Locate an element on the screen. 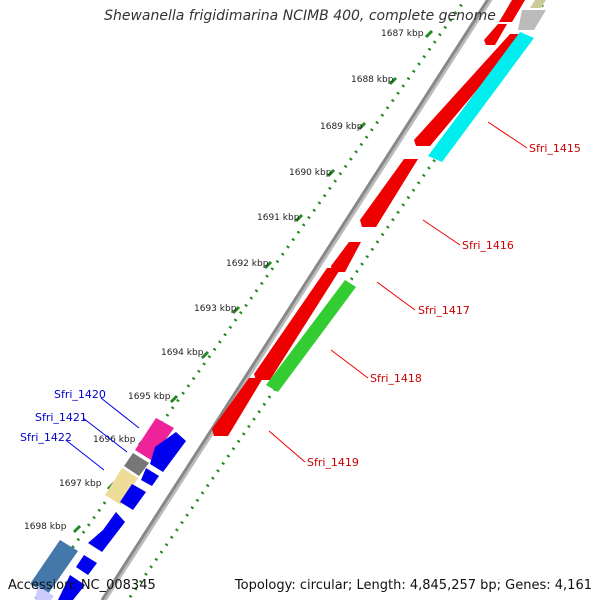 The image size is (600, 600). gene-label: Sfri_1422 is located at coordinates (46, 437).